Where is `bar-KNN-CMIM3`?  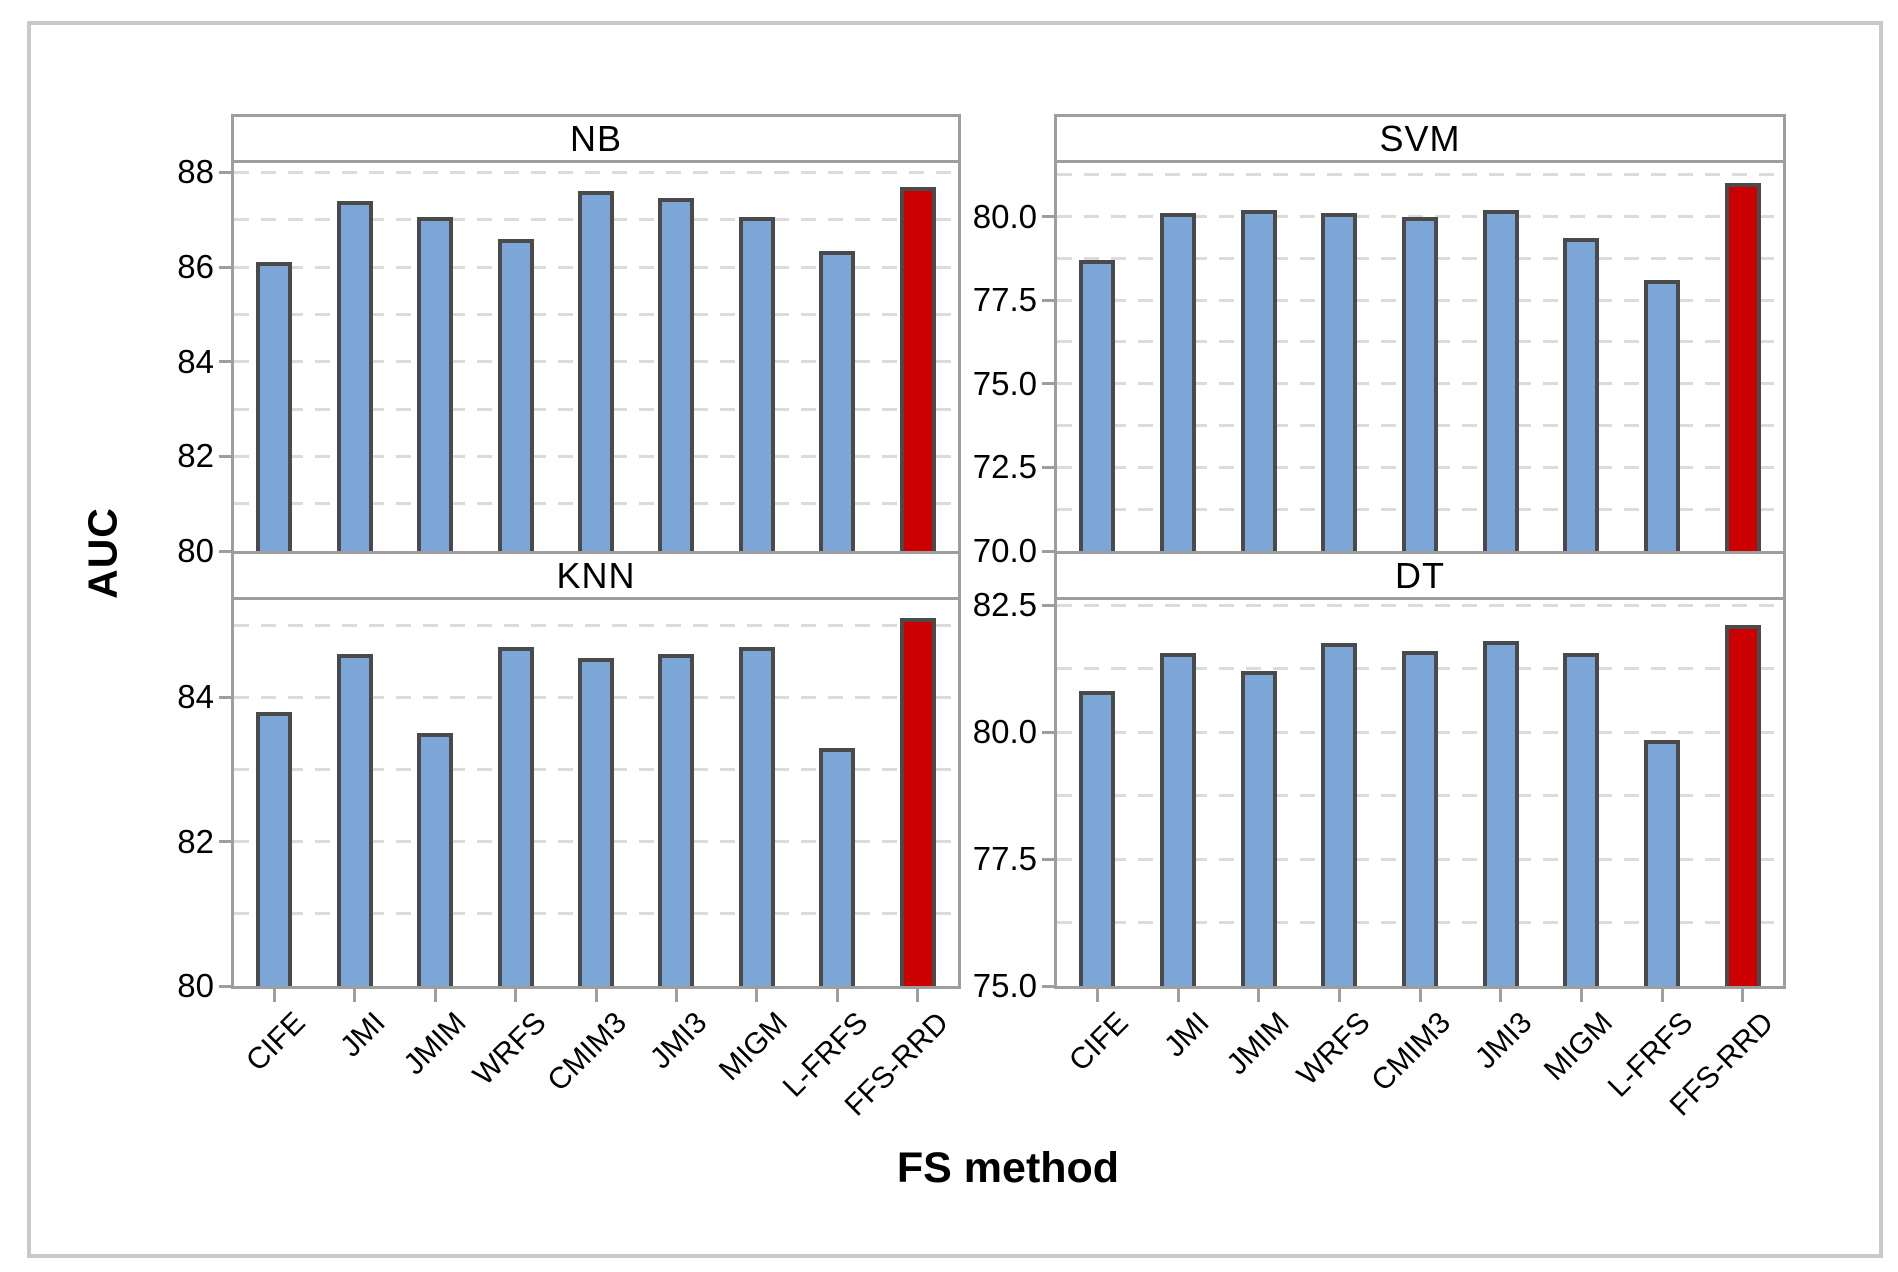 bar-KNN-CMIM3 is located at coordinates (596, 821).